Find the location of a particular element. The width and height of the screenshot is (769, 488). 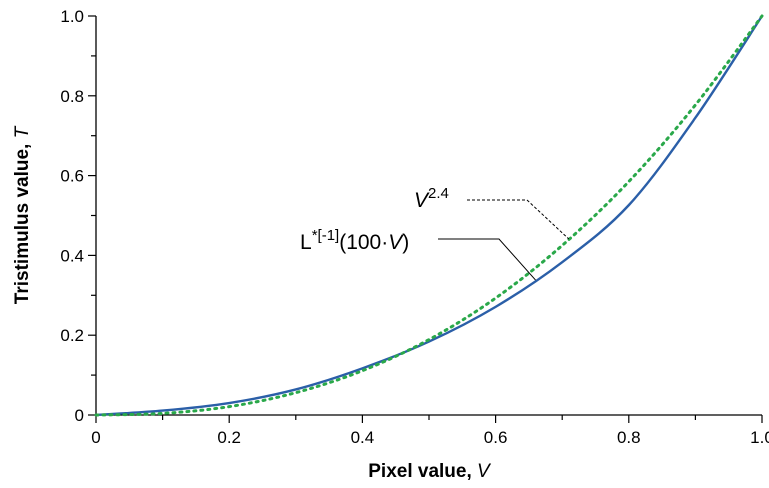

x-tick-label: 0.4 is located at coordinates (363, 437).